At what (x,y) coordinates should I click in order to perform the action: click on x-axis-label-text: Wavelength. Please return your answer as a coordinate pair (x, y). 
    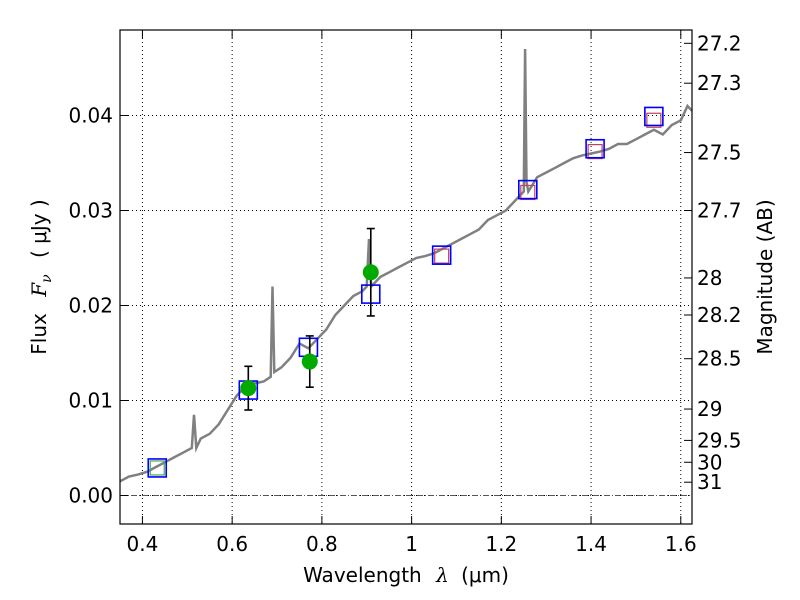
    Looking at the image, I should click on (362, 575).